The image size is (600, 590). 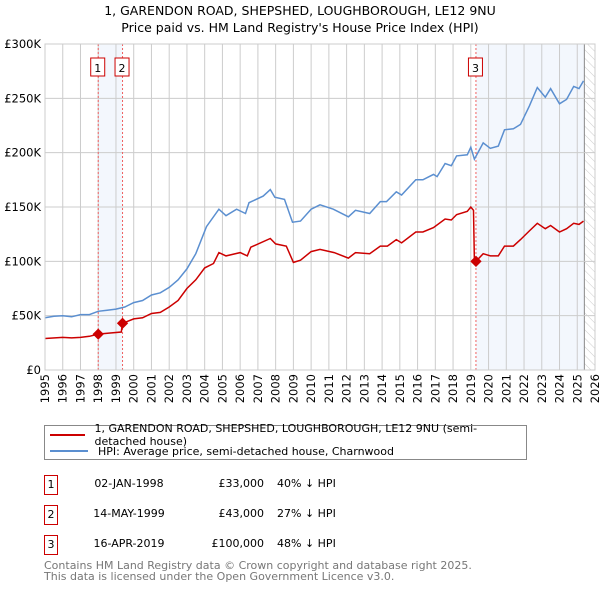 I want to click on x-tick-label: 2005, so click(x=222, y=388).